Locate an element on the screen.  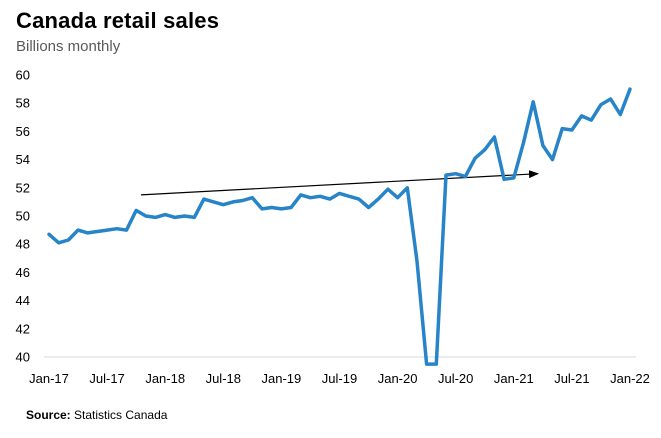
x-tick-label: Jan-19 is located at coordinates (282, 378).